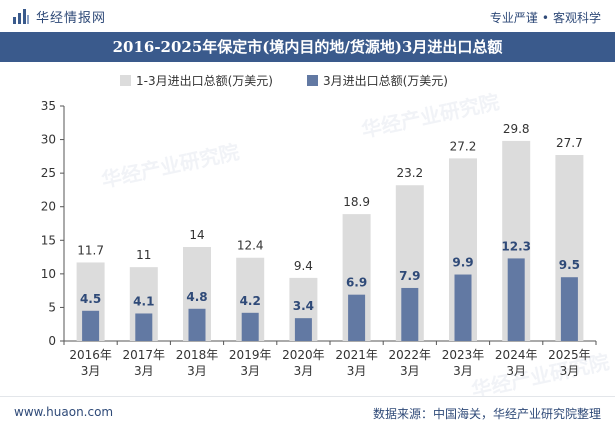  I want to click on x-tick-label-7-1: 3月, so click(463, 371).